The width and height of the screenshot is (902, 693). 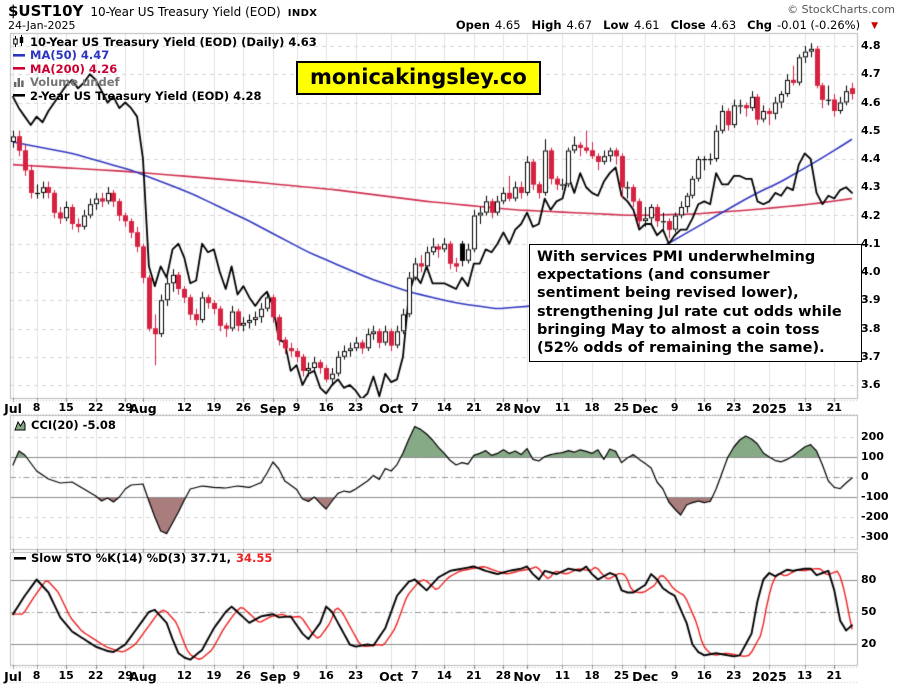 I want to click on candlestick-icon, so click(x=18, y=41).